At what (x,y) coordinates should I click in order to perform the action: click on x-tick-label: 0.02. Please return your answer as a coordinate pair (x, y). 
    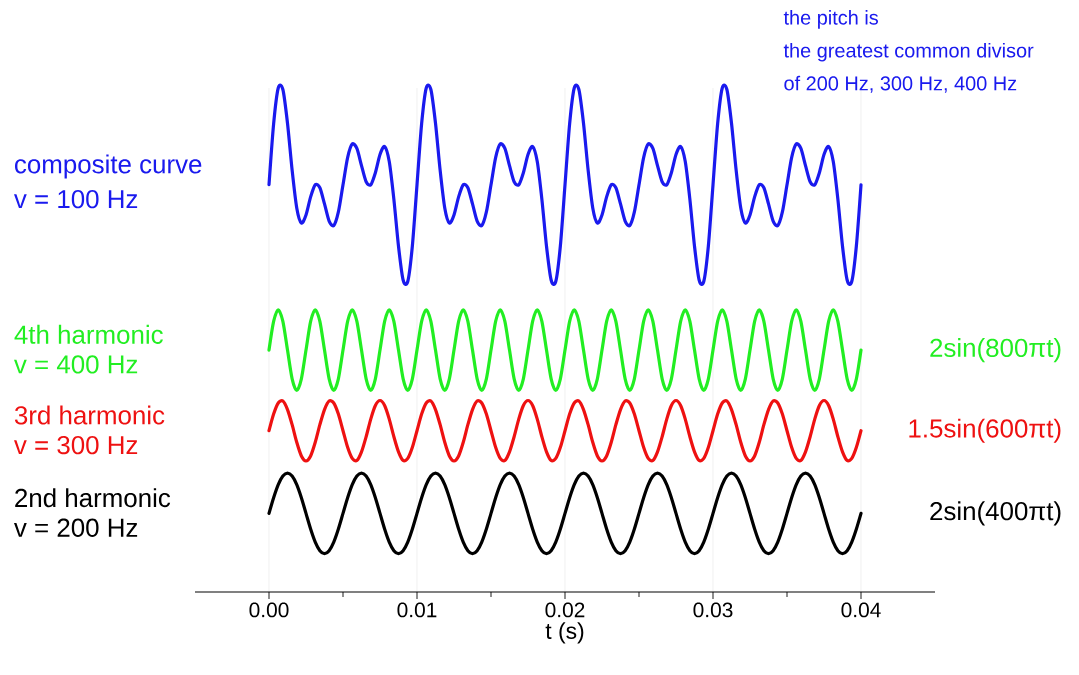
    Looking at the image, I should click on (565, 610).